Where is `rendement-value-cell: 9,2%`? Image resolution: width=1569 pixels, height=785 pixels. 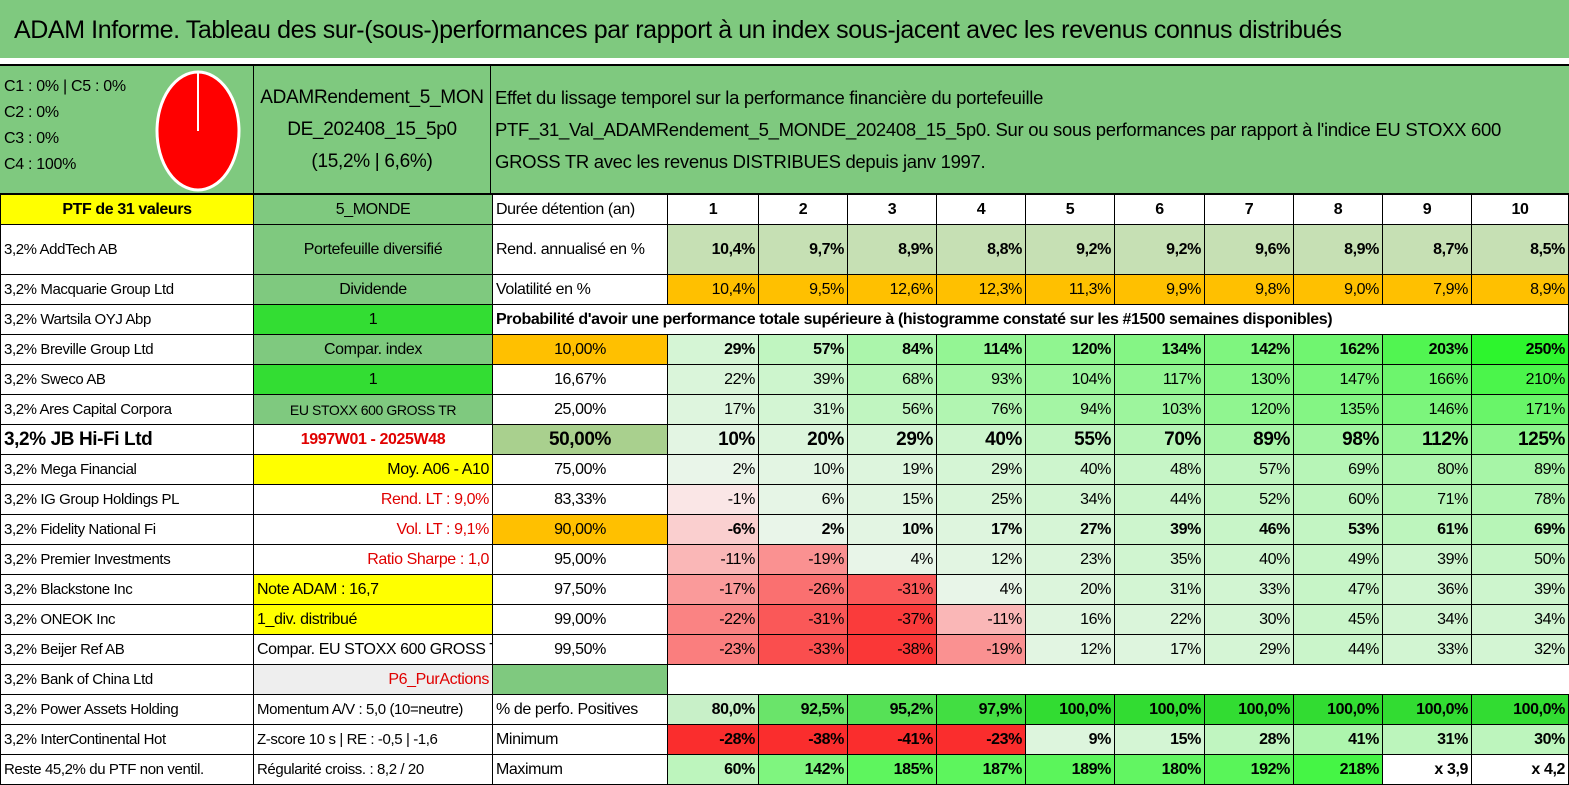 rendement-value-cell: 9,2% is located at coordinates (1159, 249).